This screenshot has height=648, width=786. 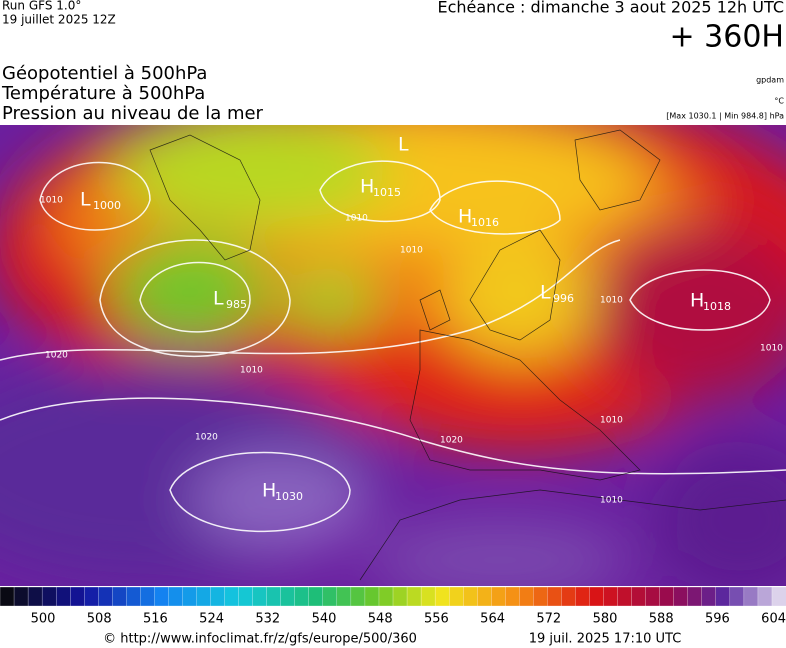 What do you see at coordinates (41, 6) in the screenshot?
I see `run: Run GFS 1.0°` at bounding box center [41, 6].